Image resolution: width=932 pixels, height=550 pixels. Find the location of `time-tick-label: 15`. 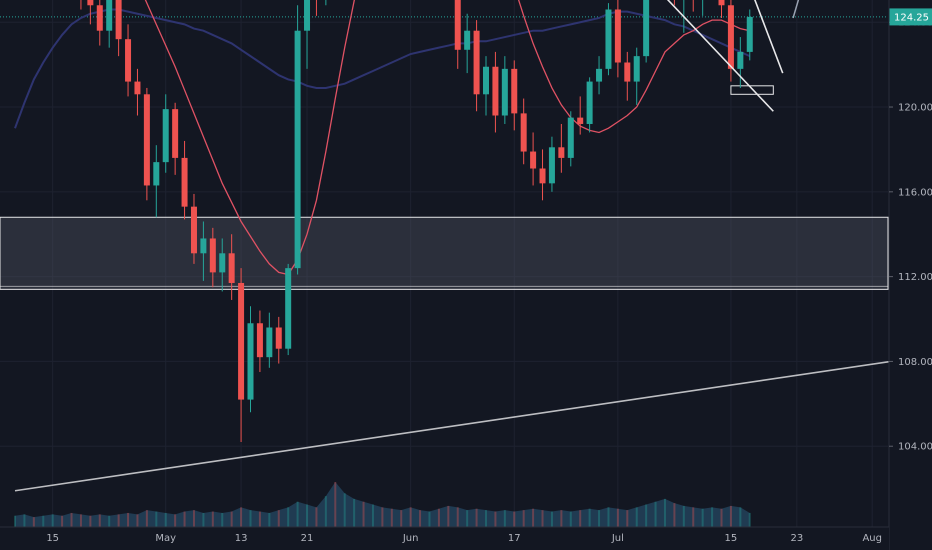

time-tick-label: 15 is located at coordinates (731, 538).